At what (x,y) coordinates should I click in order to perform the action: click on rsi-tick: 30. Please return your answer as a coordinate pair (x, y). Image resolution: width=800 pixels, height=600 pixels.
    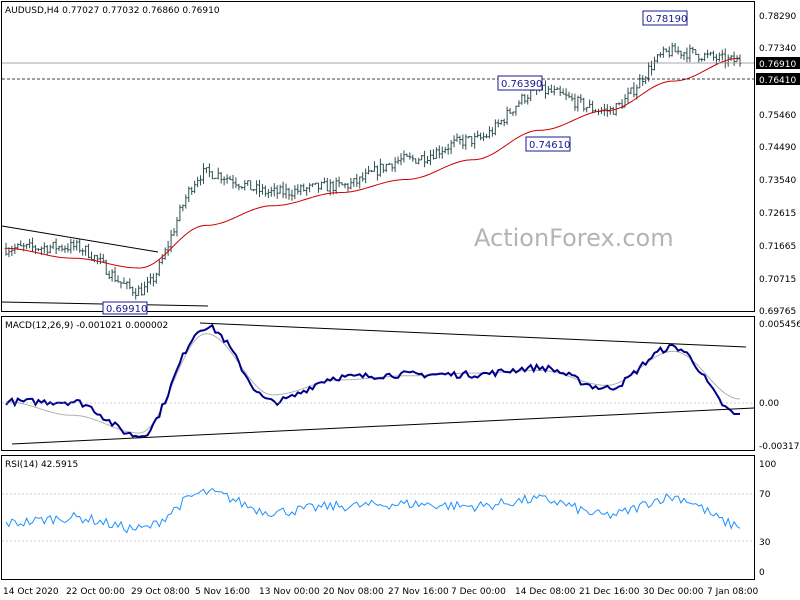
    Looking at the image, I should click on (765, 543).